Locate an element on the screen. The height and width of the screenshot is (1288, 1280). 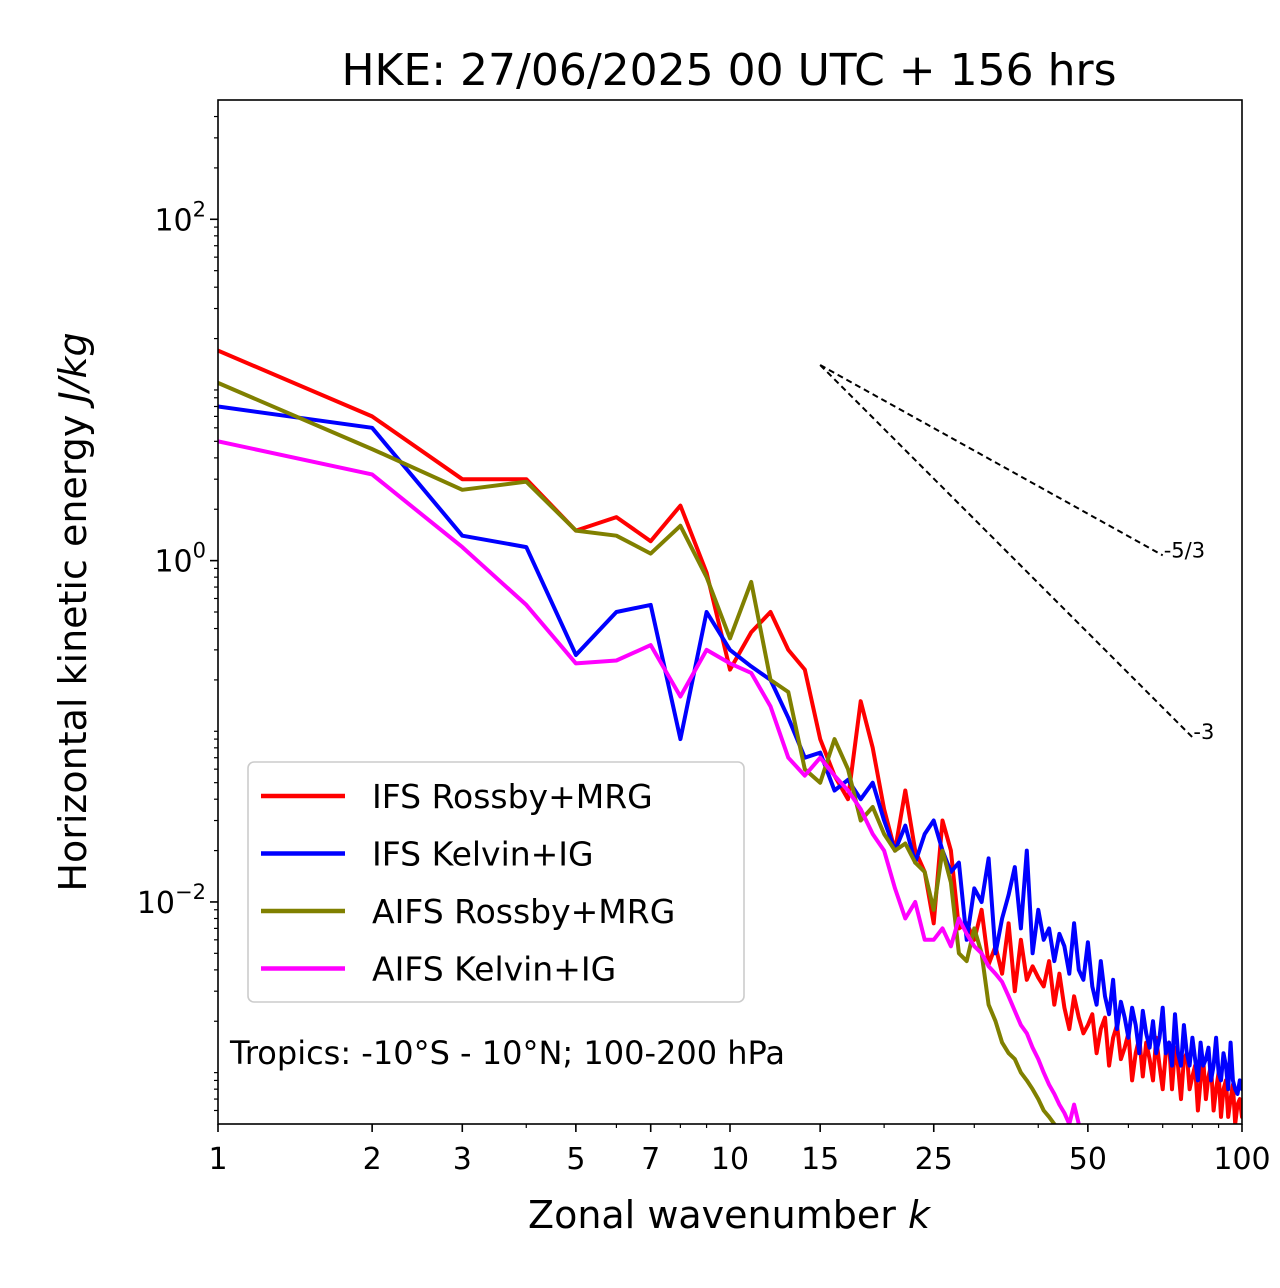
reference-lines: -5/3 -3 is located at coordinates (1016, 554).